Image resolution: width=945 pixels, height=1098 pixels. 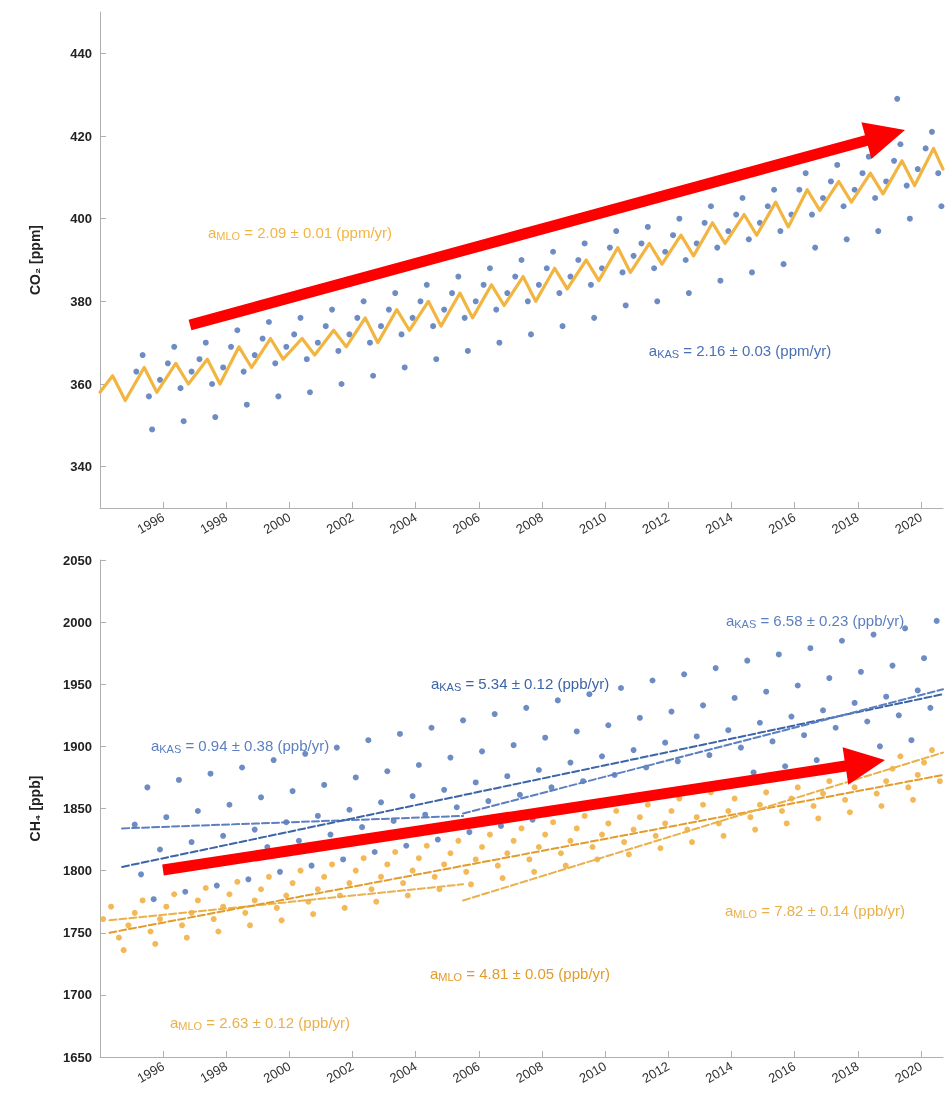 I want to click on y-axis-title: CH₄ [ppb], so click(x=35, y=808).